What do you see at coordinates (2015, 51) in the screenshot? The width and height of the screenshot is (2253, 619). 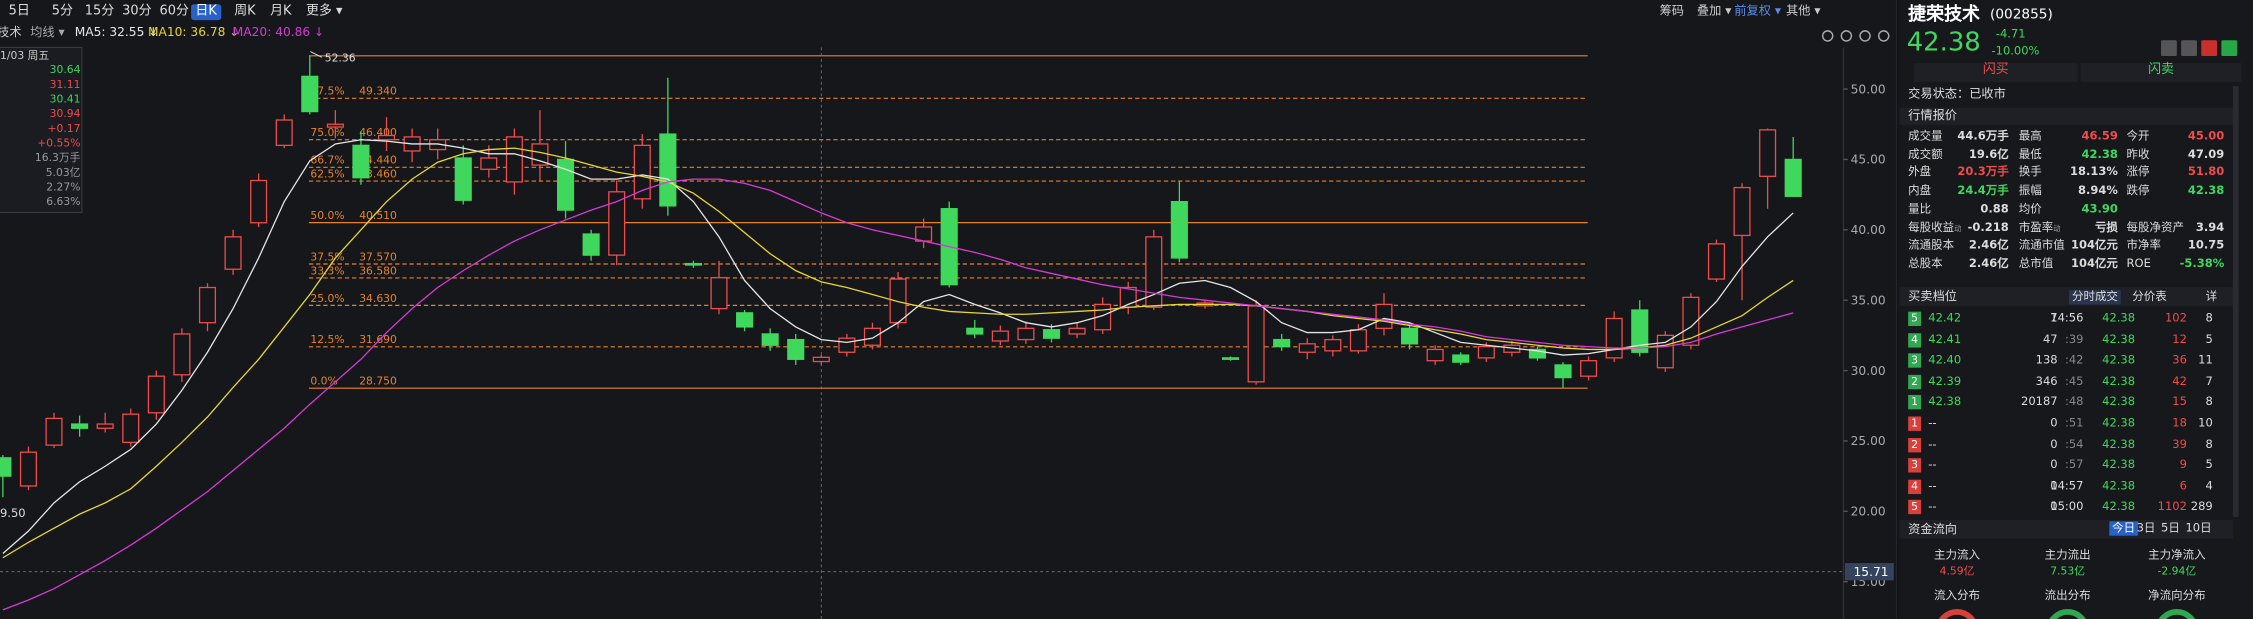 I see `stock-pct: -10.00%` at bounding box center [2015, 51].